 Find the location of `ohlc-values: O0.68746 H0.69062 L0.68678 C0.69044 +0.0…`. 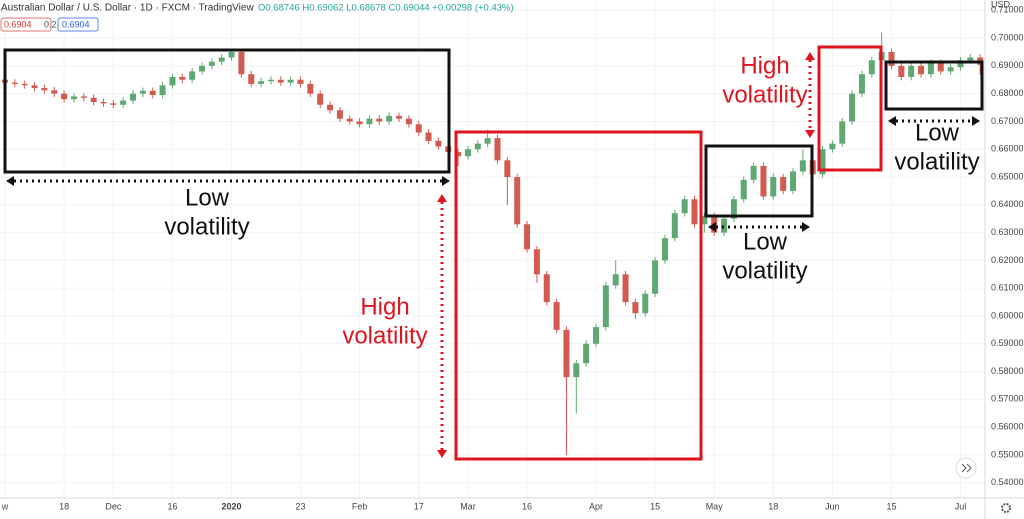

ohlc-values: O0.68746 H0.69062 L0.68678 C0.69044 +0.0… is located at coordinates (386, 8).